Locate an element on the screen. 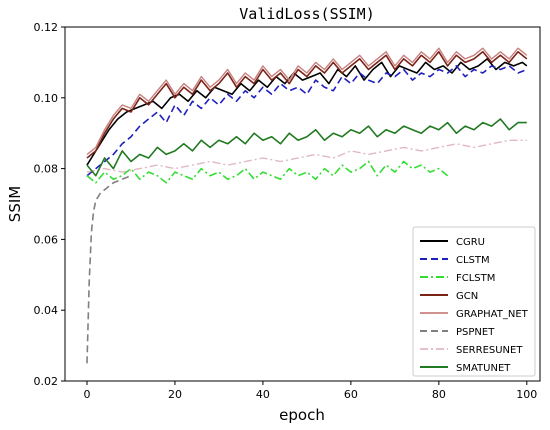  x-tick-label: 0 is located at coordinates (86, 394).